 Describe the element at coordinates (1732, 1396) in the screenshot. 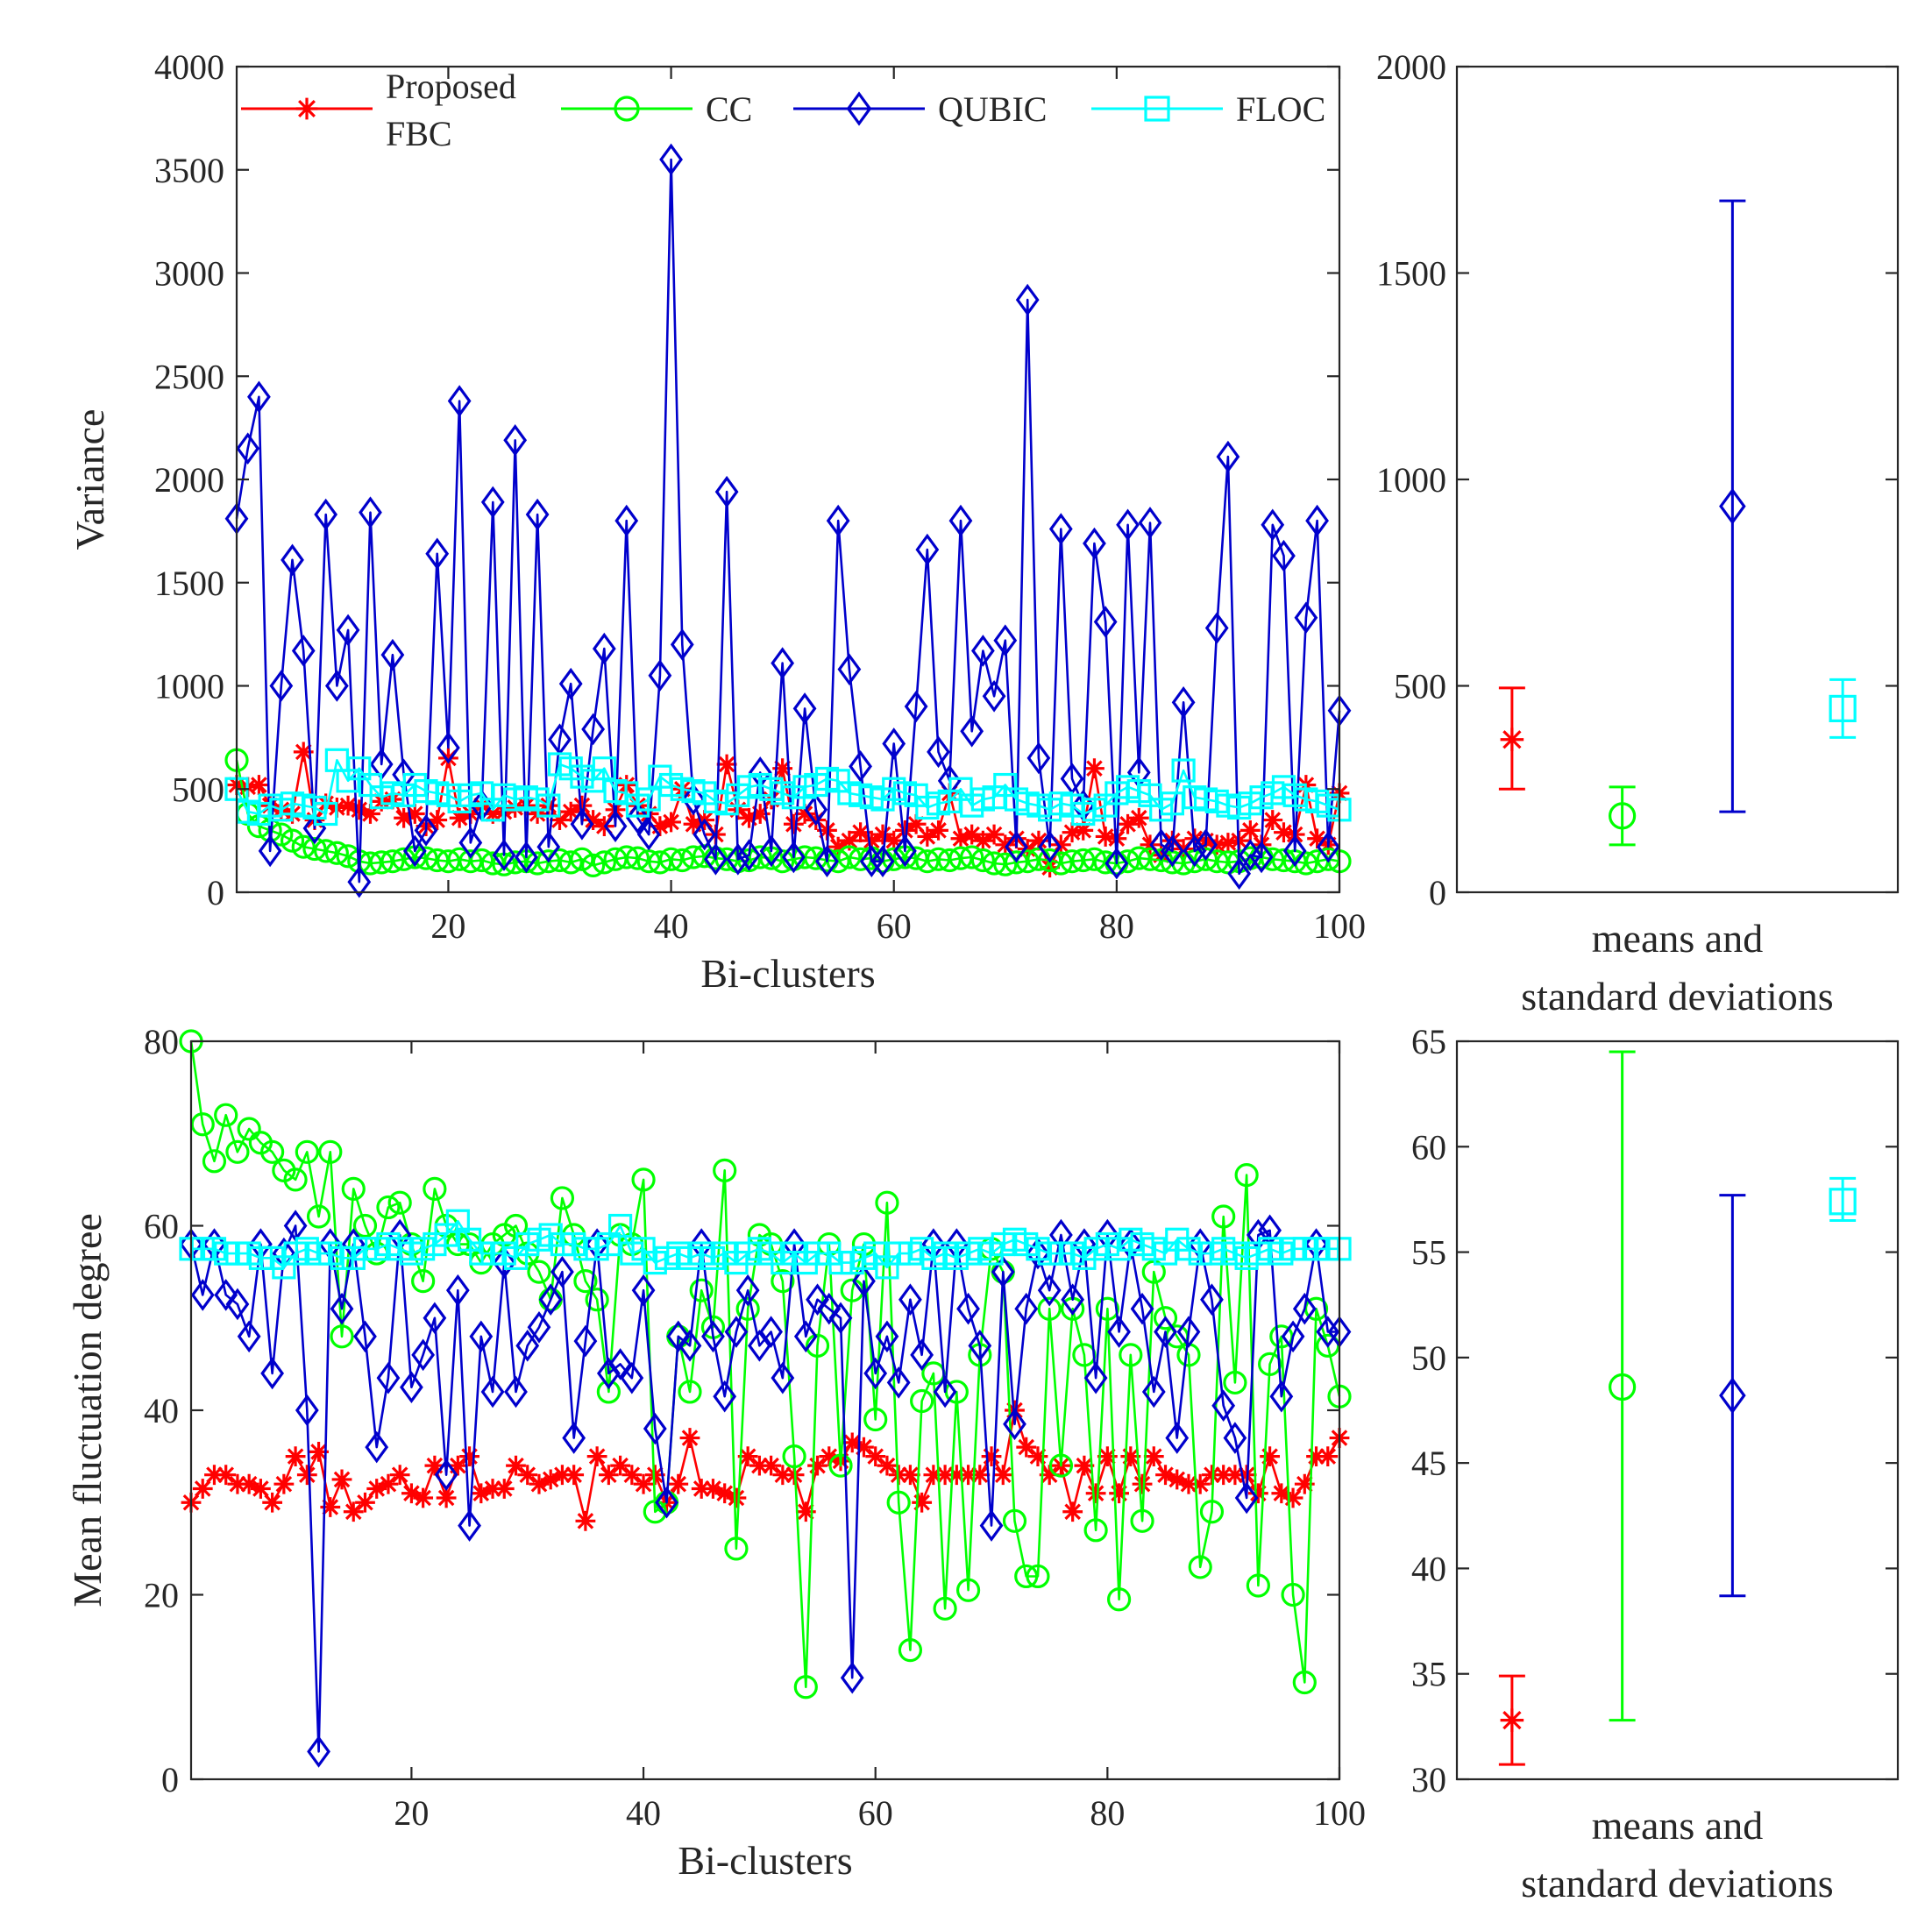

I see `mean-marker-qubic` at that location.